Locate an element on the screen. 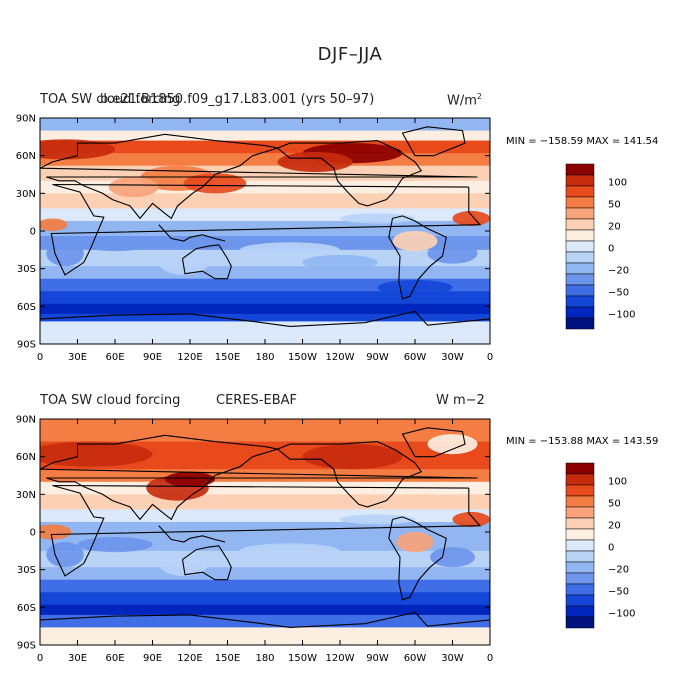 The width and height of the screenshot is (700, 700). colorbar-label: 0 is located at coordinates (611, 249).